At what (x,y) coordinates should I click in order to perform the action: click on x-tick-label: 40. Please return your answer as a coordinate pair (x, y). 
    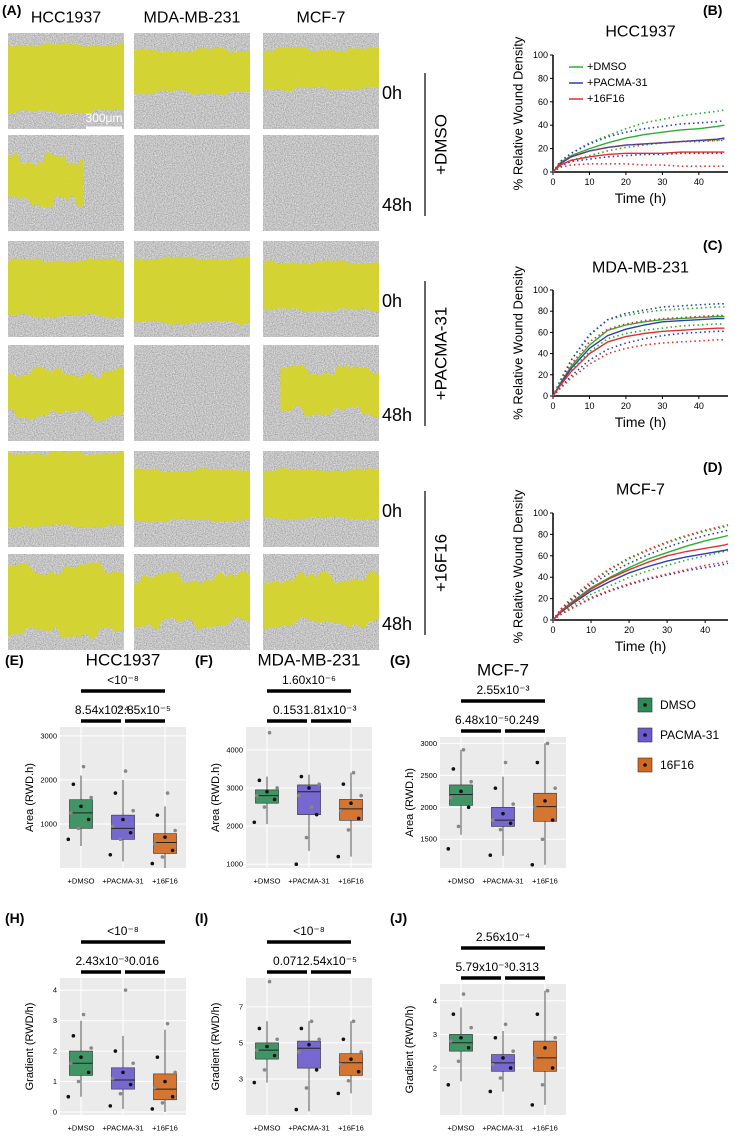
    Looking at the image, I should click on (699, 406).